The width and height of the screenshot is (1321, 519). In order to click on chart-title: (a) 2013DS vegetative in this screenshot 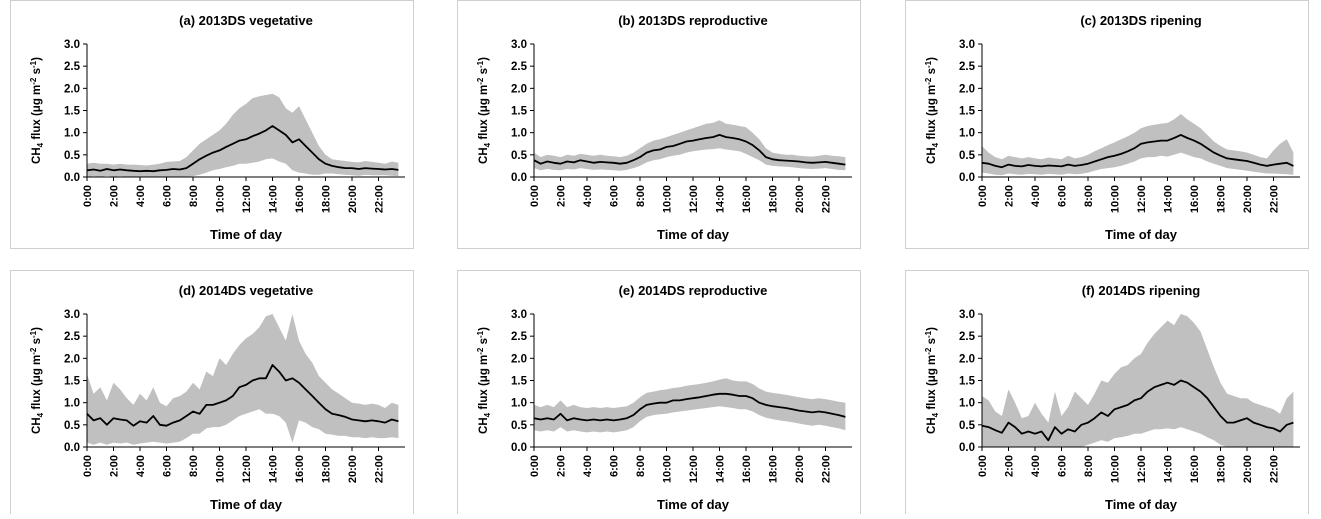, I will do `click(246, 20)`.